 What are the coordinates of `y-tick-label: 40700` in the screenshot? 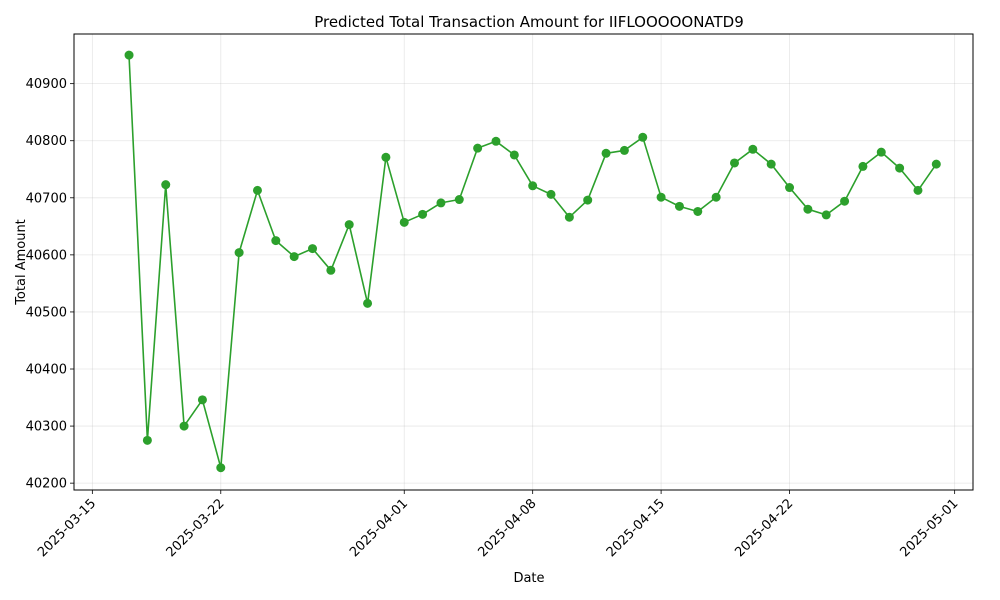 It's located at (46, 198).